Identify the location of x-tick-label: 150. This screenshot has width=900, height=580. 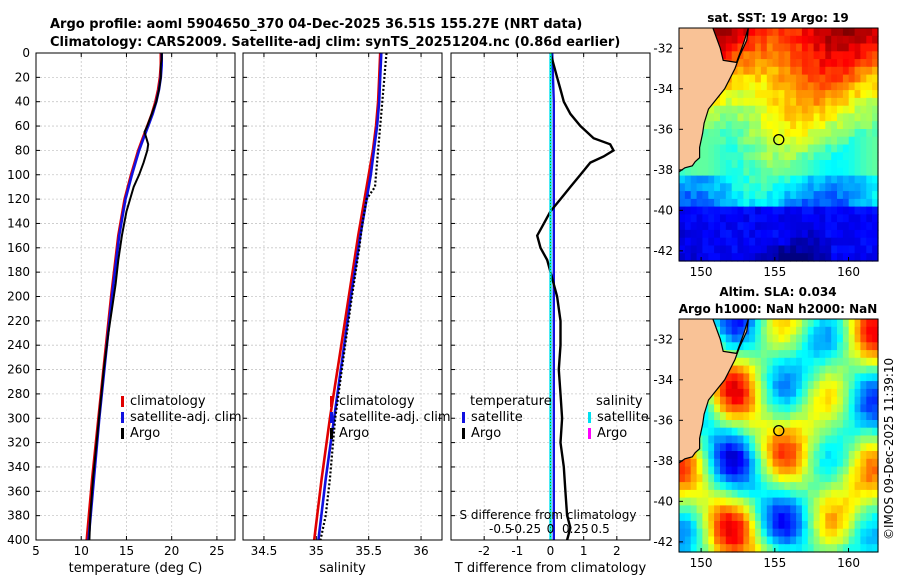
(701, 272).